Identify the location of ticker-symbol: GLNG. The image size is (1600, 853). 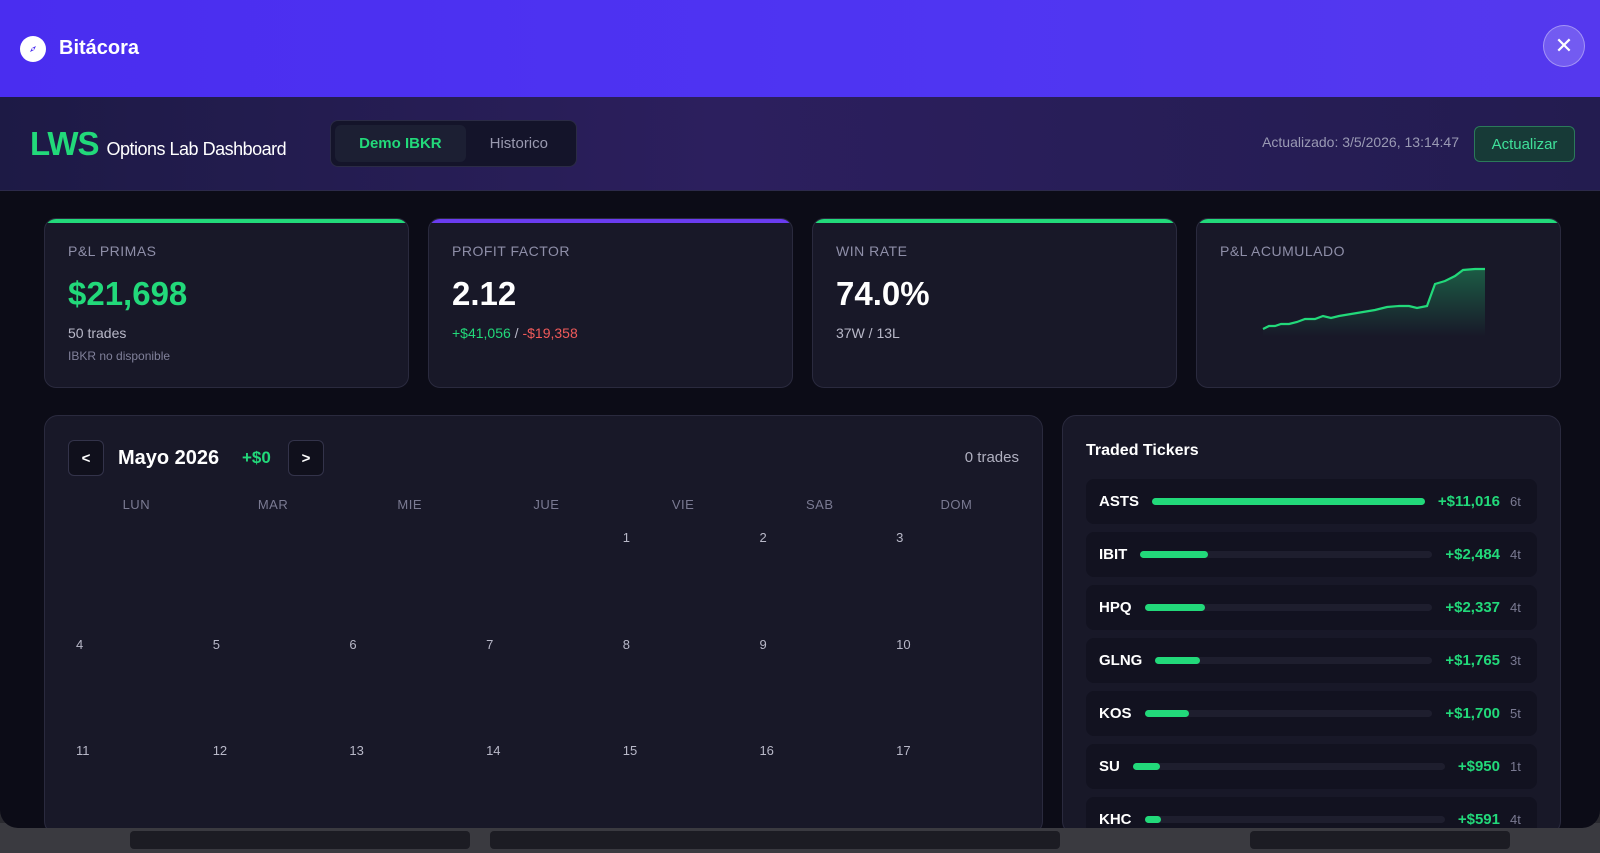
(1121, 660).